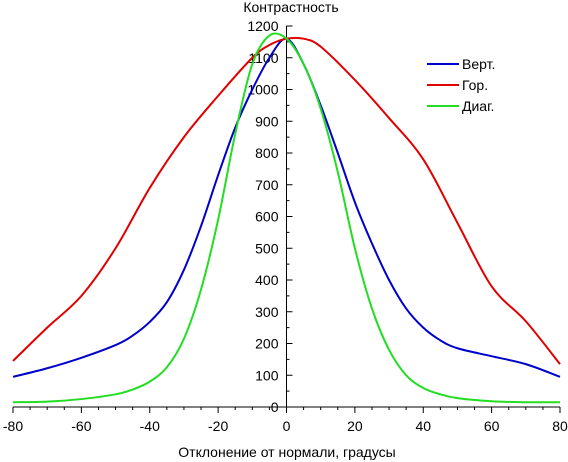  I want to click on legend: Верт. Гор. Диаг., so click(461, 85).